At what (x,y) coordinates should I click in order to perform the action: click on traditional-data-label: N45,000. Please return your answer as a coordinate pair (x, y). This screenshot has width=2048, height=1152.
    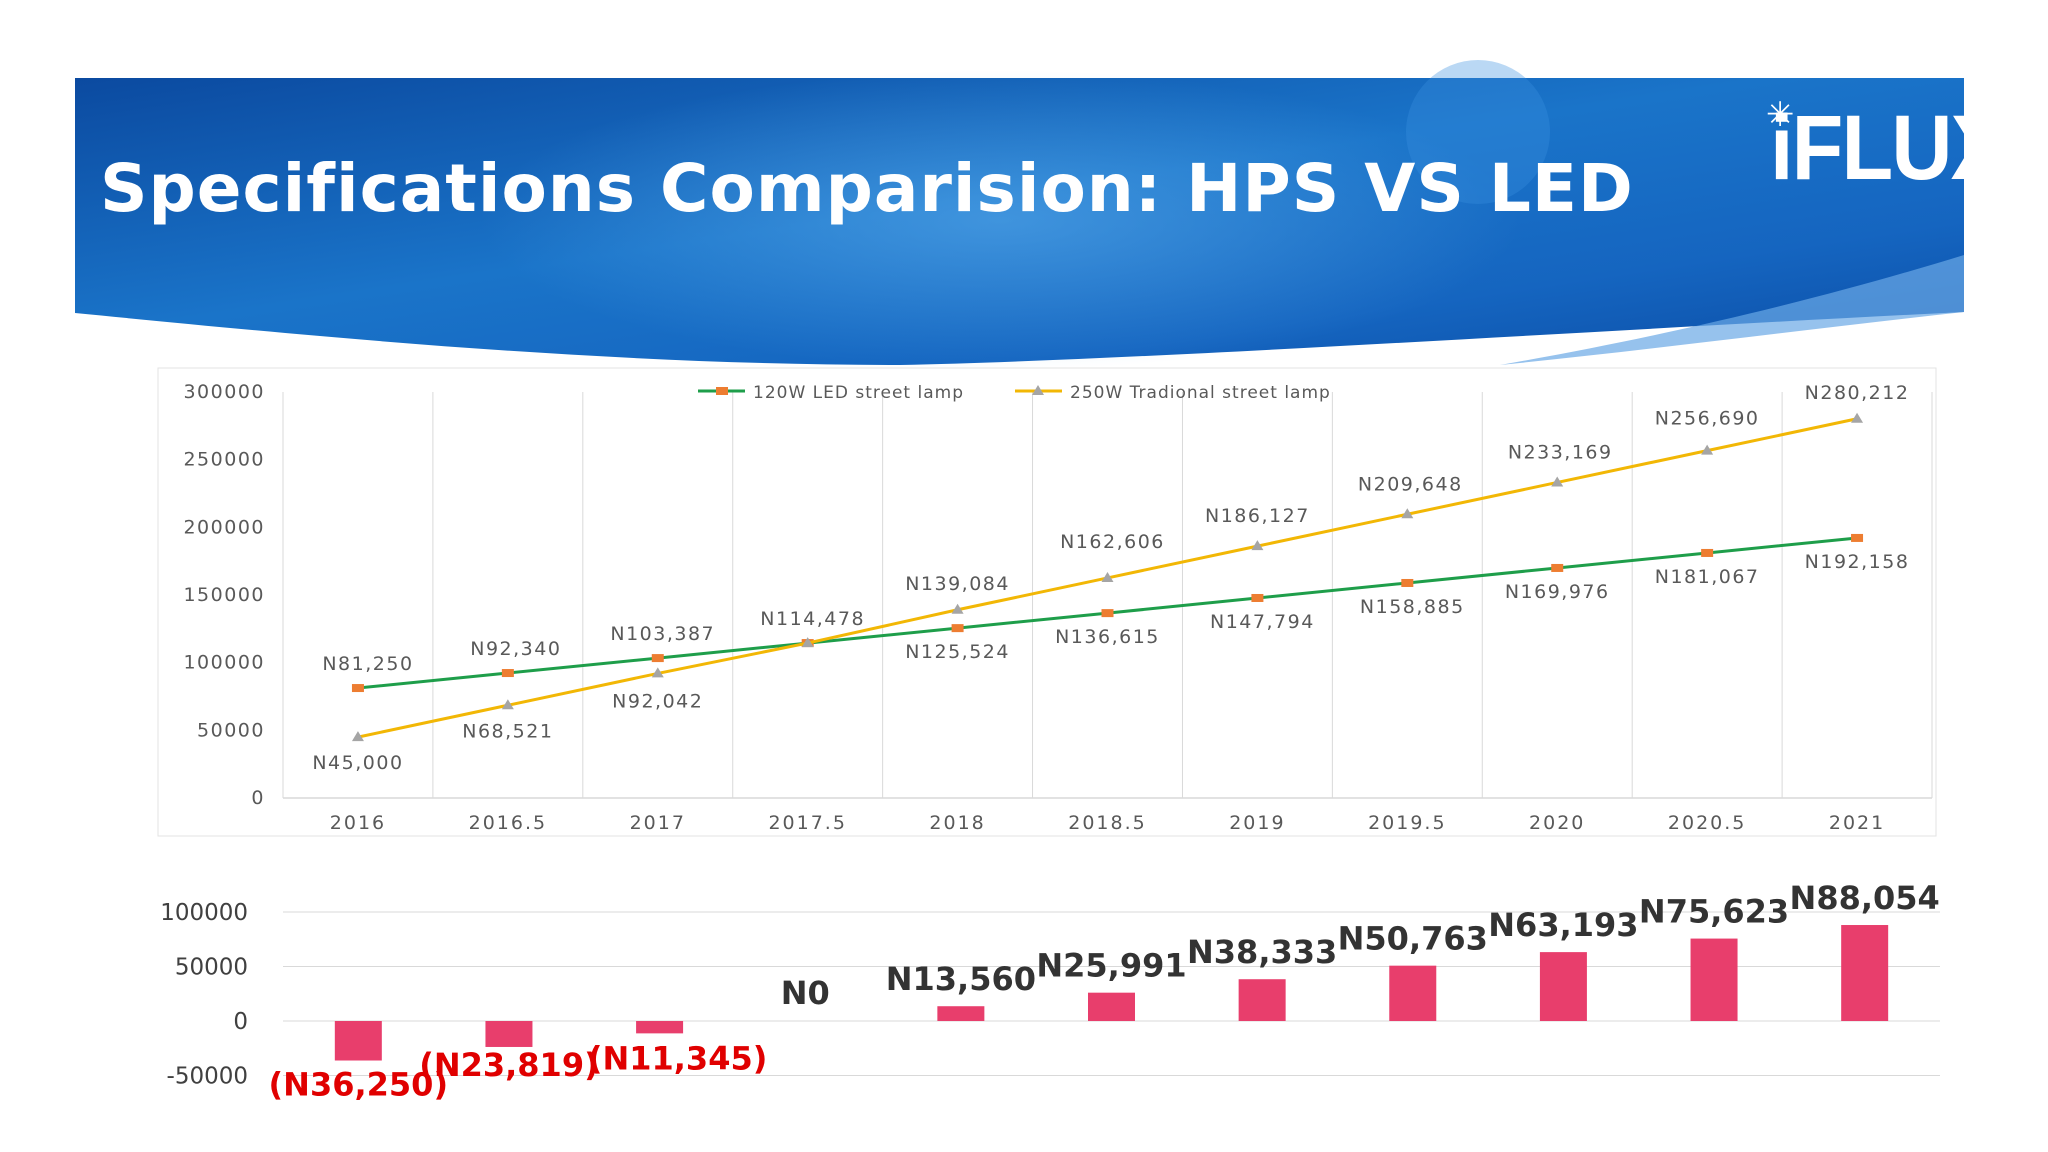
    Looking at the image, I should click on (357, 763).